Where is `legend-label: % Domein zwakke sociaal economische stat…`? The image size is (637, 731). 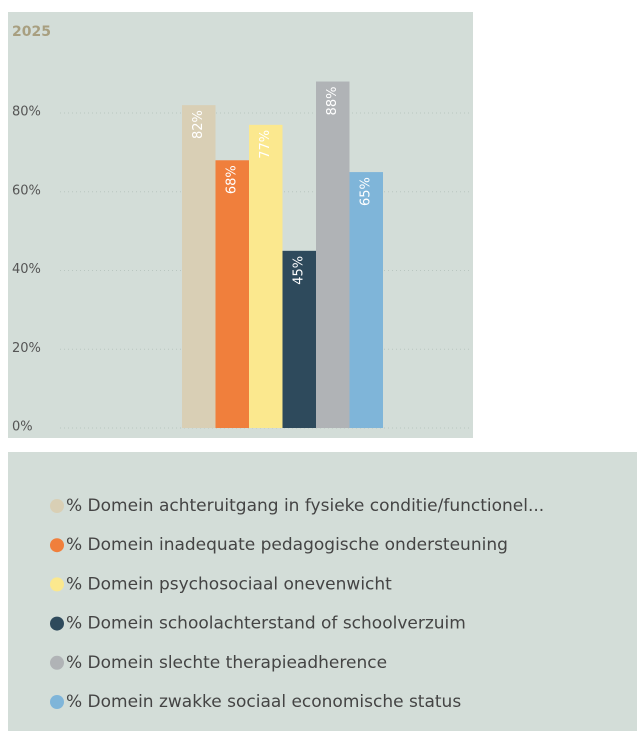
legend-label: % Domein zwakke sociaal economische stat… is located at coordinates (263, 702).